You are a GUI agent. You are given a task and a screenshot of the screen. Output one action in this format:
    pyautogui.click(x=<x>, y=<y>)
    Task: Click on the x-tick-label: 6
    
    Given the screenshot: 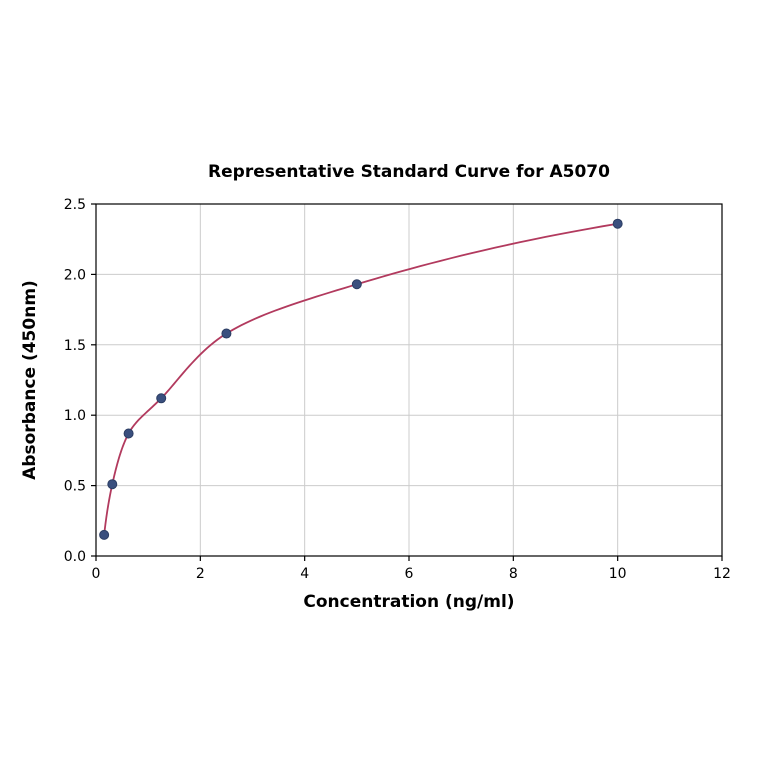 What is the action you would take?
    pyautogui.click(x=409, y=574)
    